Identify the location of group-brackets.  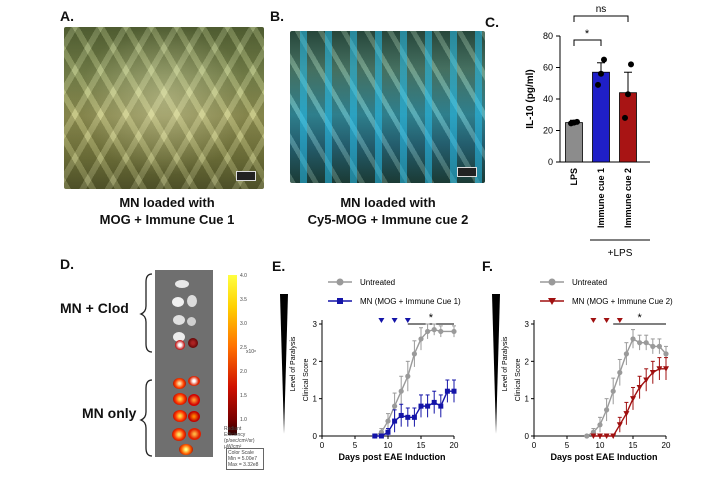
(146, 365).